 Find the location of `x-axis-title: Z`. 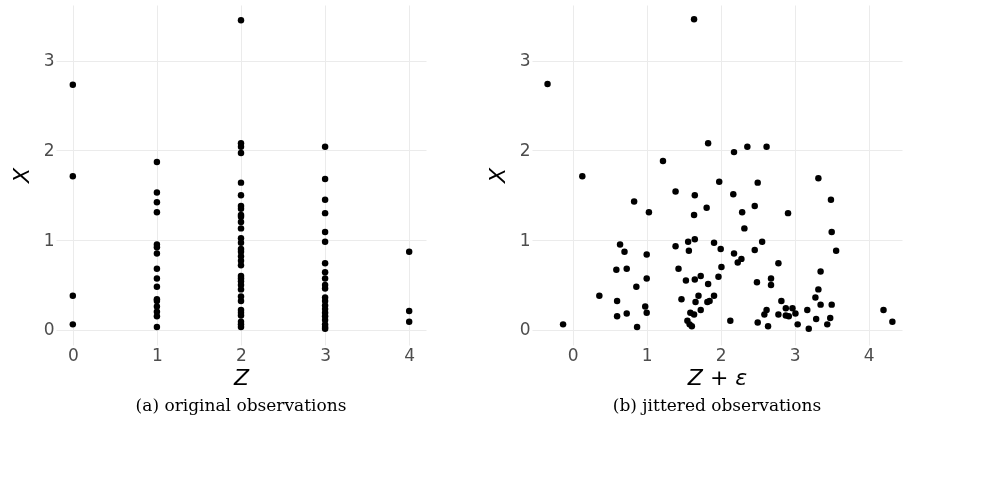

x-axis-title: Z is located at coordinates (241, 377).